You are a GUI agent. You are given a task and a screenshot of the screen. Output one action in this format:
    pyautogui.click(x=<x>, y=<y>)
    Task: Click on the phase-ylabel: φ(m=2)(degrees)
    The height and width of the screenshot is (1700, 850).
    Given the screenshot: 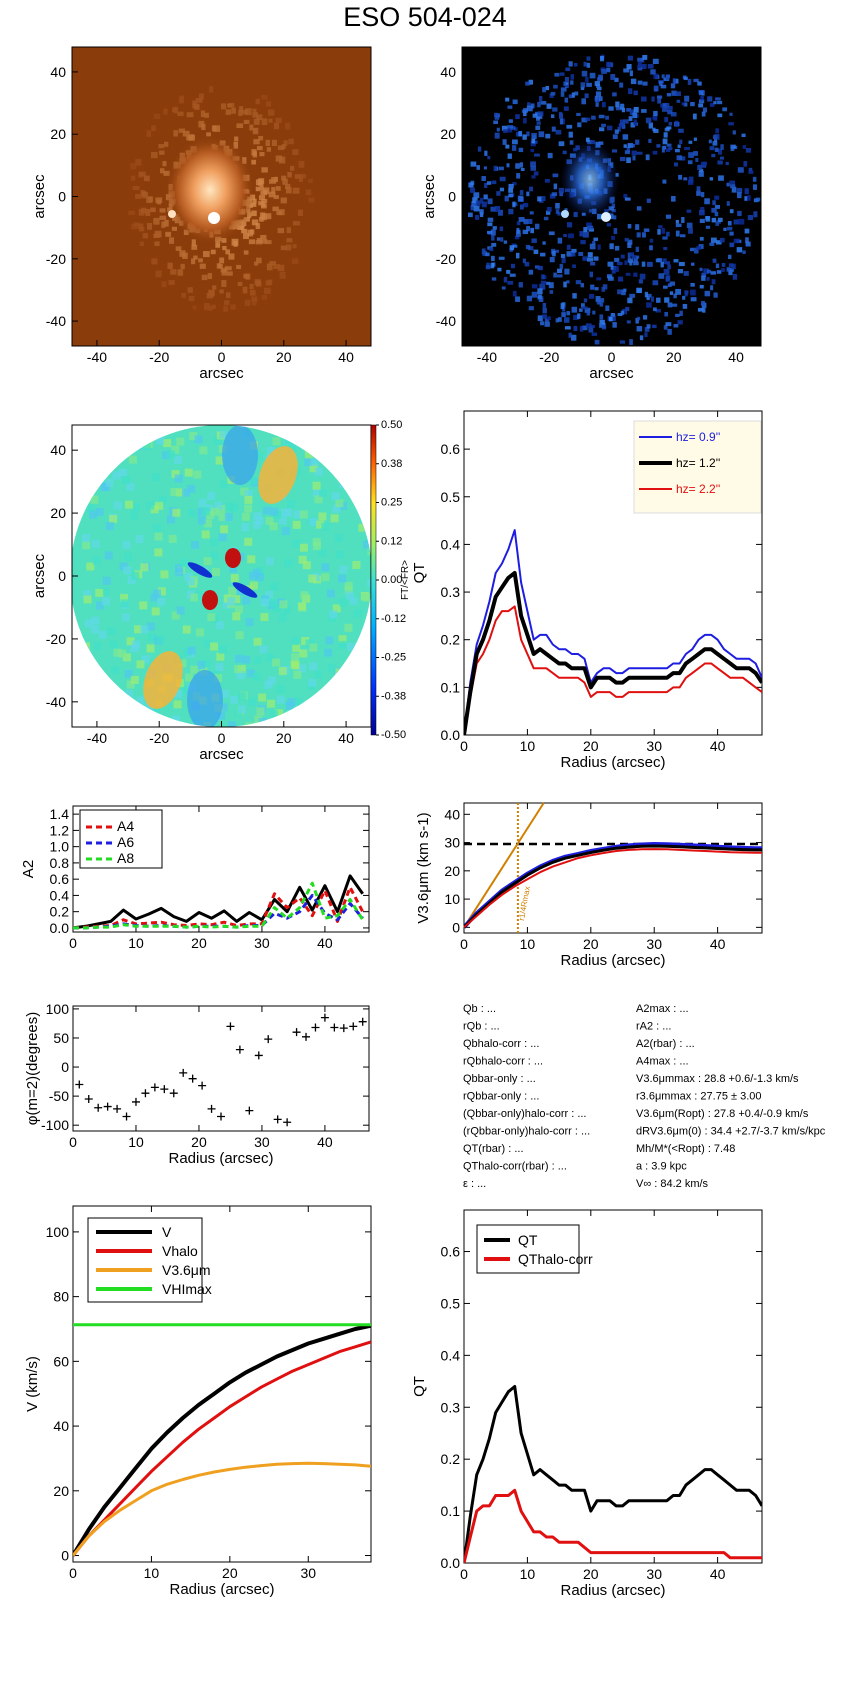 What is the action you would take?
    pyautogui.click(x=32, y=1069)
    